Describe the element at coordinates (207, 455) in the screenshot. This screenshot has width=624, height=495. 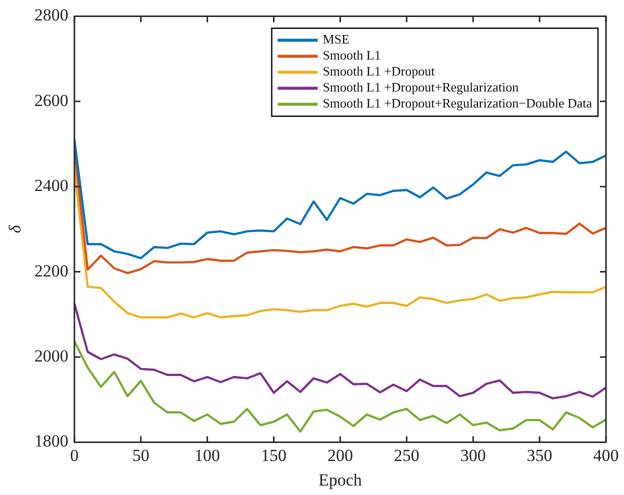
I see `x-tick-label: 100` at that location.